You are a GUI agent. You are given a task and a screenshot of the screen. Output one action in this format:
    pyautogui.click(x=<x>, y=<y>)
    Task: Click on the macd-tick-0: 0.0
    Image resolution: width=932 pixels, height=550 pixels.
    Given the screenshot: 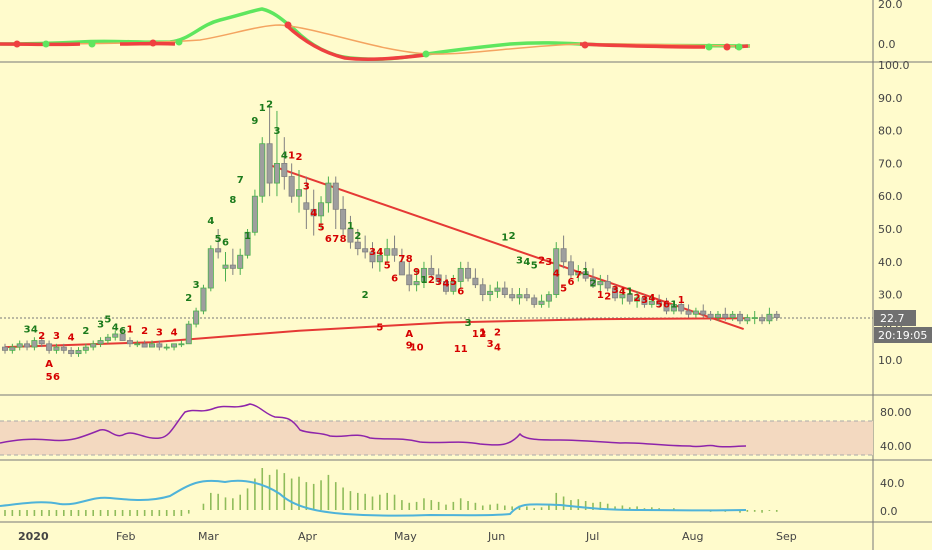 What is the action you would take?
    pyautogui.click(x=889, y=511)
    